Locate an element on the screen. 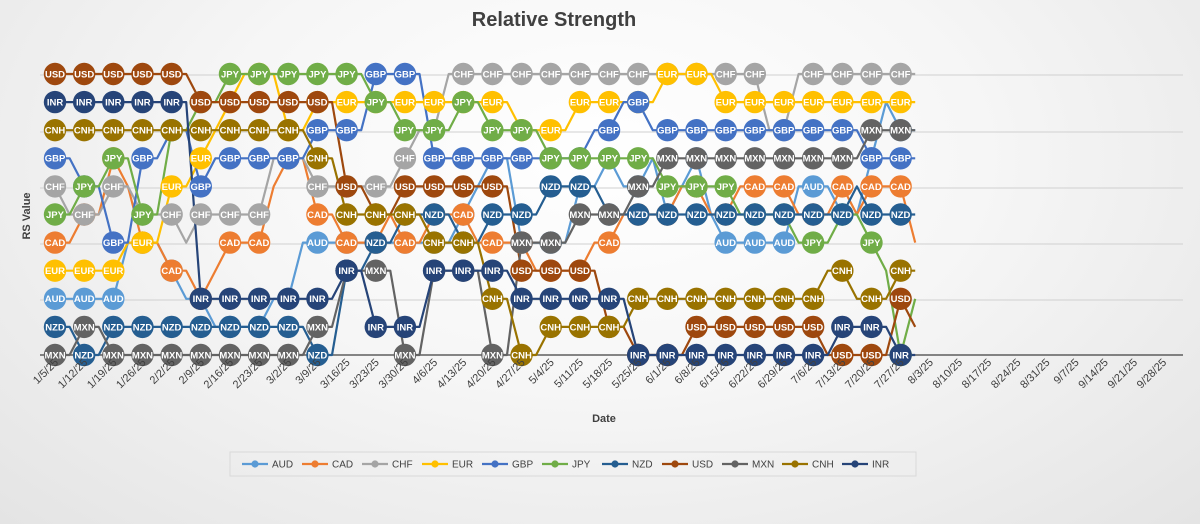 The width and height of the screenshot is (1200, 524). legend-box is located at coordinates (573, 464).